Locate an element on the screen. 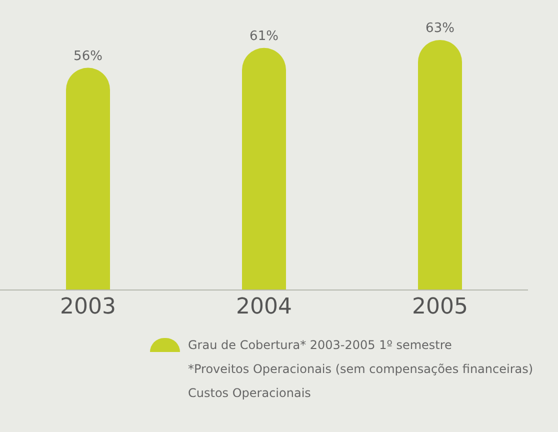  x-tick-label: 2004 is located at coordinates (264, 307).